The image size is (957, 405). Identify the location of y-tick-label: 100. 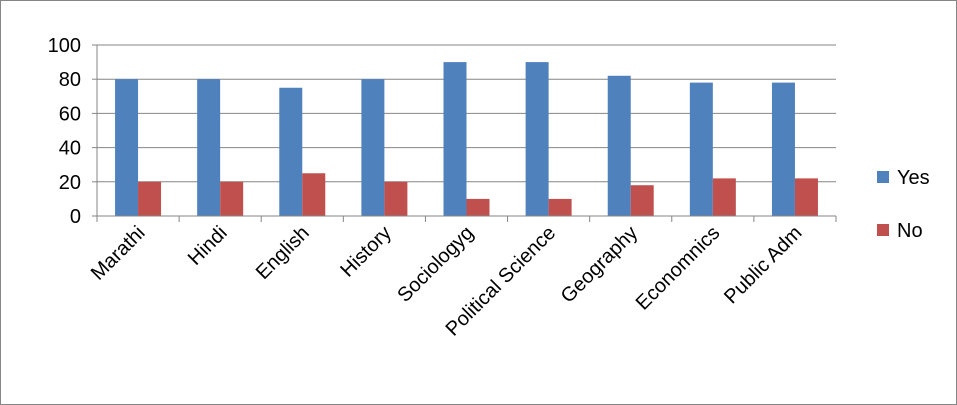
(64, 46).